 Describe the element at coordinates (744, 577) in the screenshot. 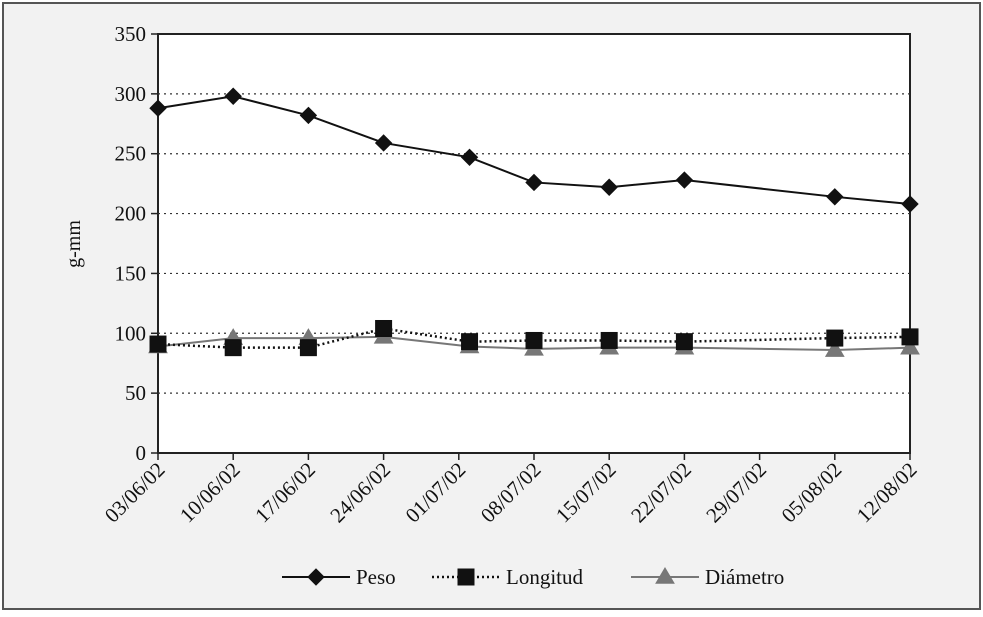

I see `legend-label: Diámetro` at that location.